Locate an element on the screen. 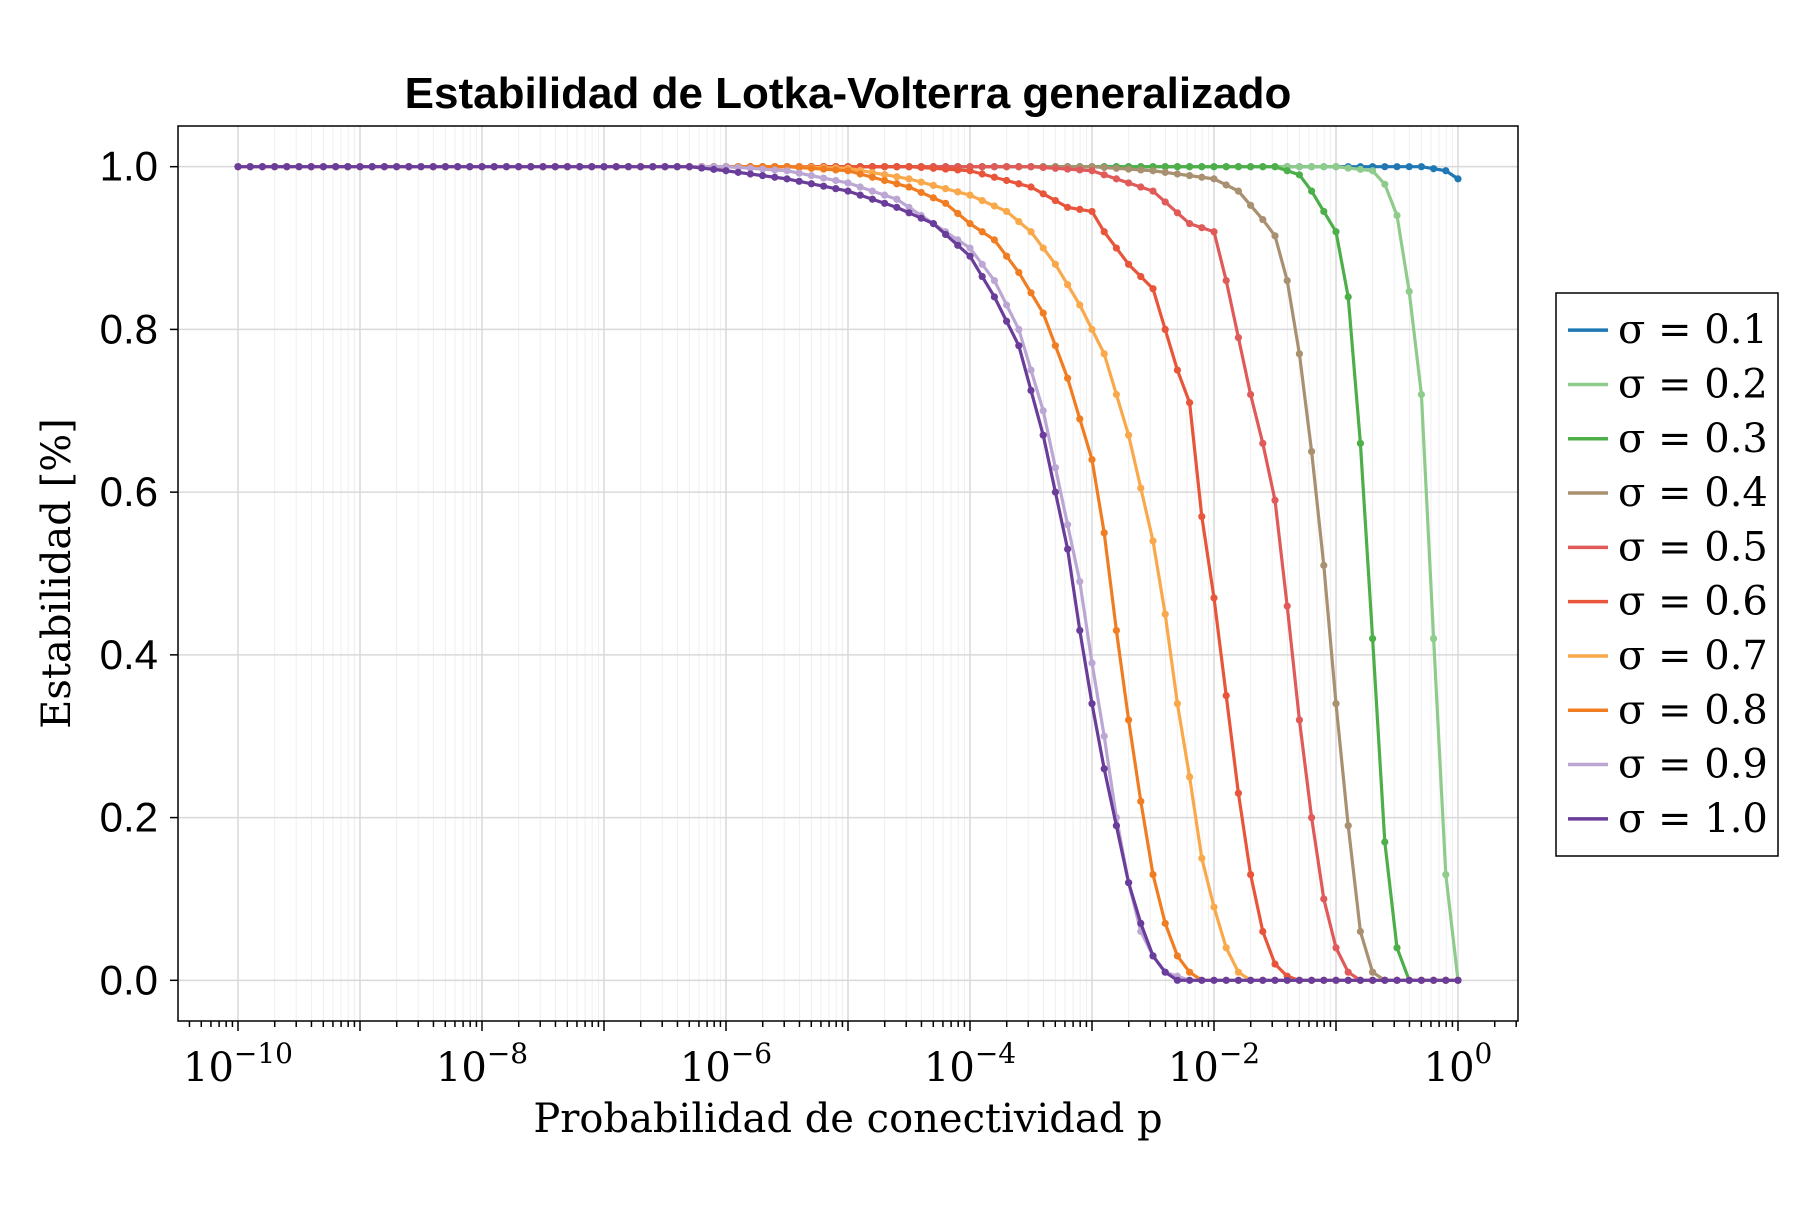 The height and width of the screenshot is (1205, 1800). x-tick-label: 10−6 is located at coordinates (726, 1064).